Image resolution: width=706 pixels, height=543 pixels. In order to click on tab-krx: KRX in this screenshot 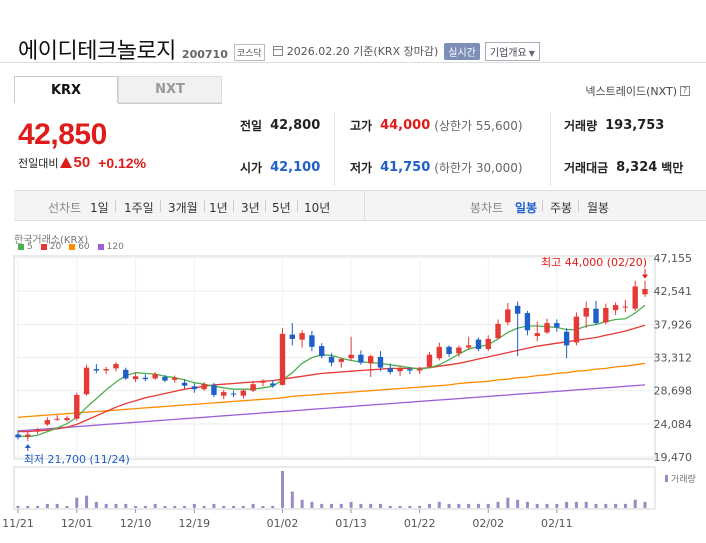, I will do `click(66, 89)`.